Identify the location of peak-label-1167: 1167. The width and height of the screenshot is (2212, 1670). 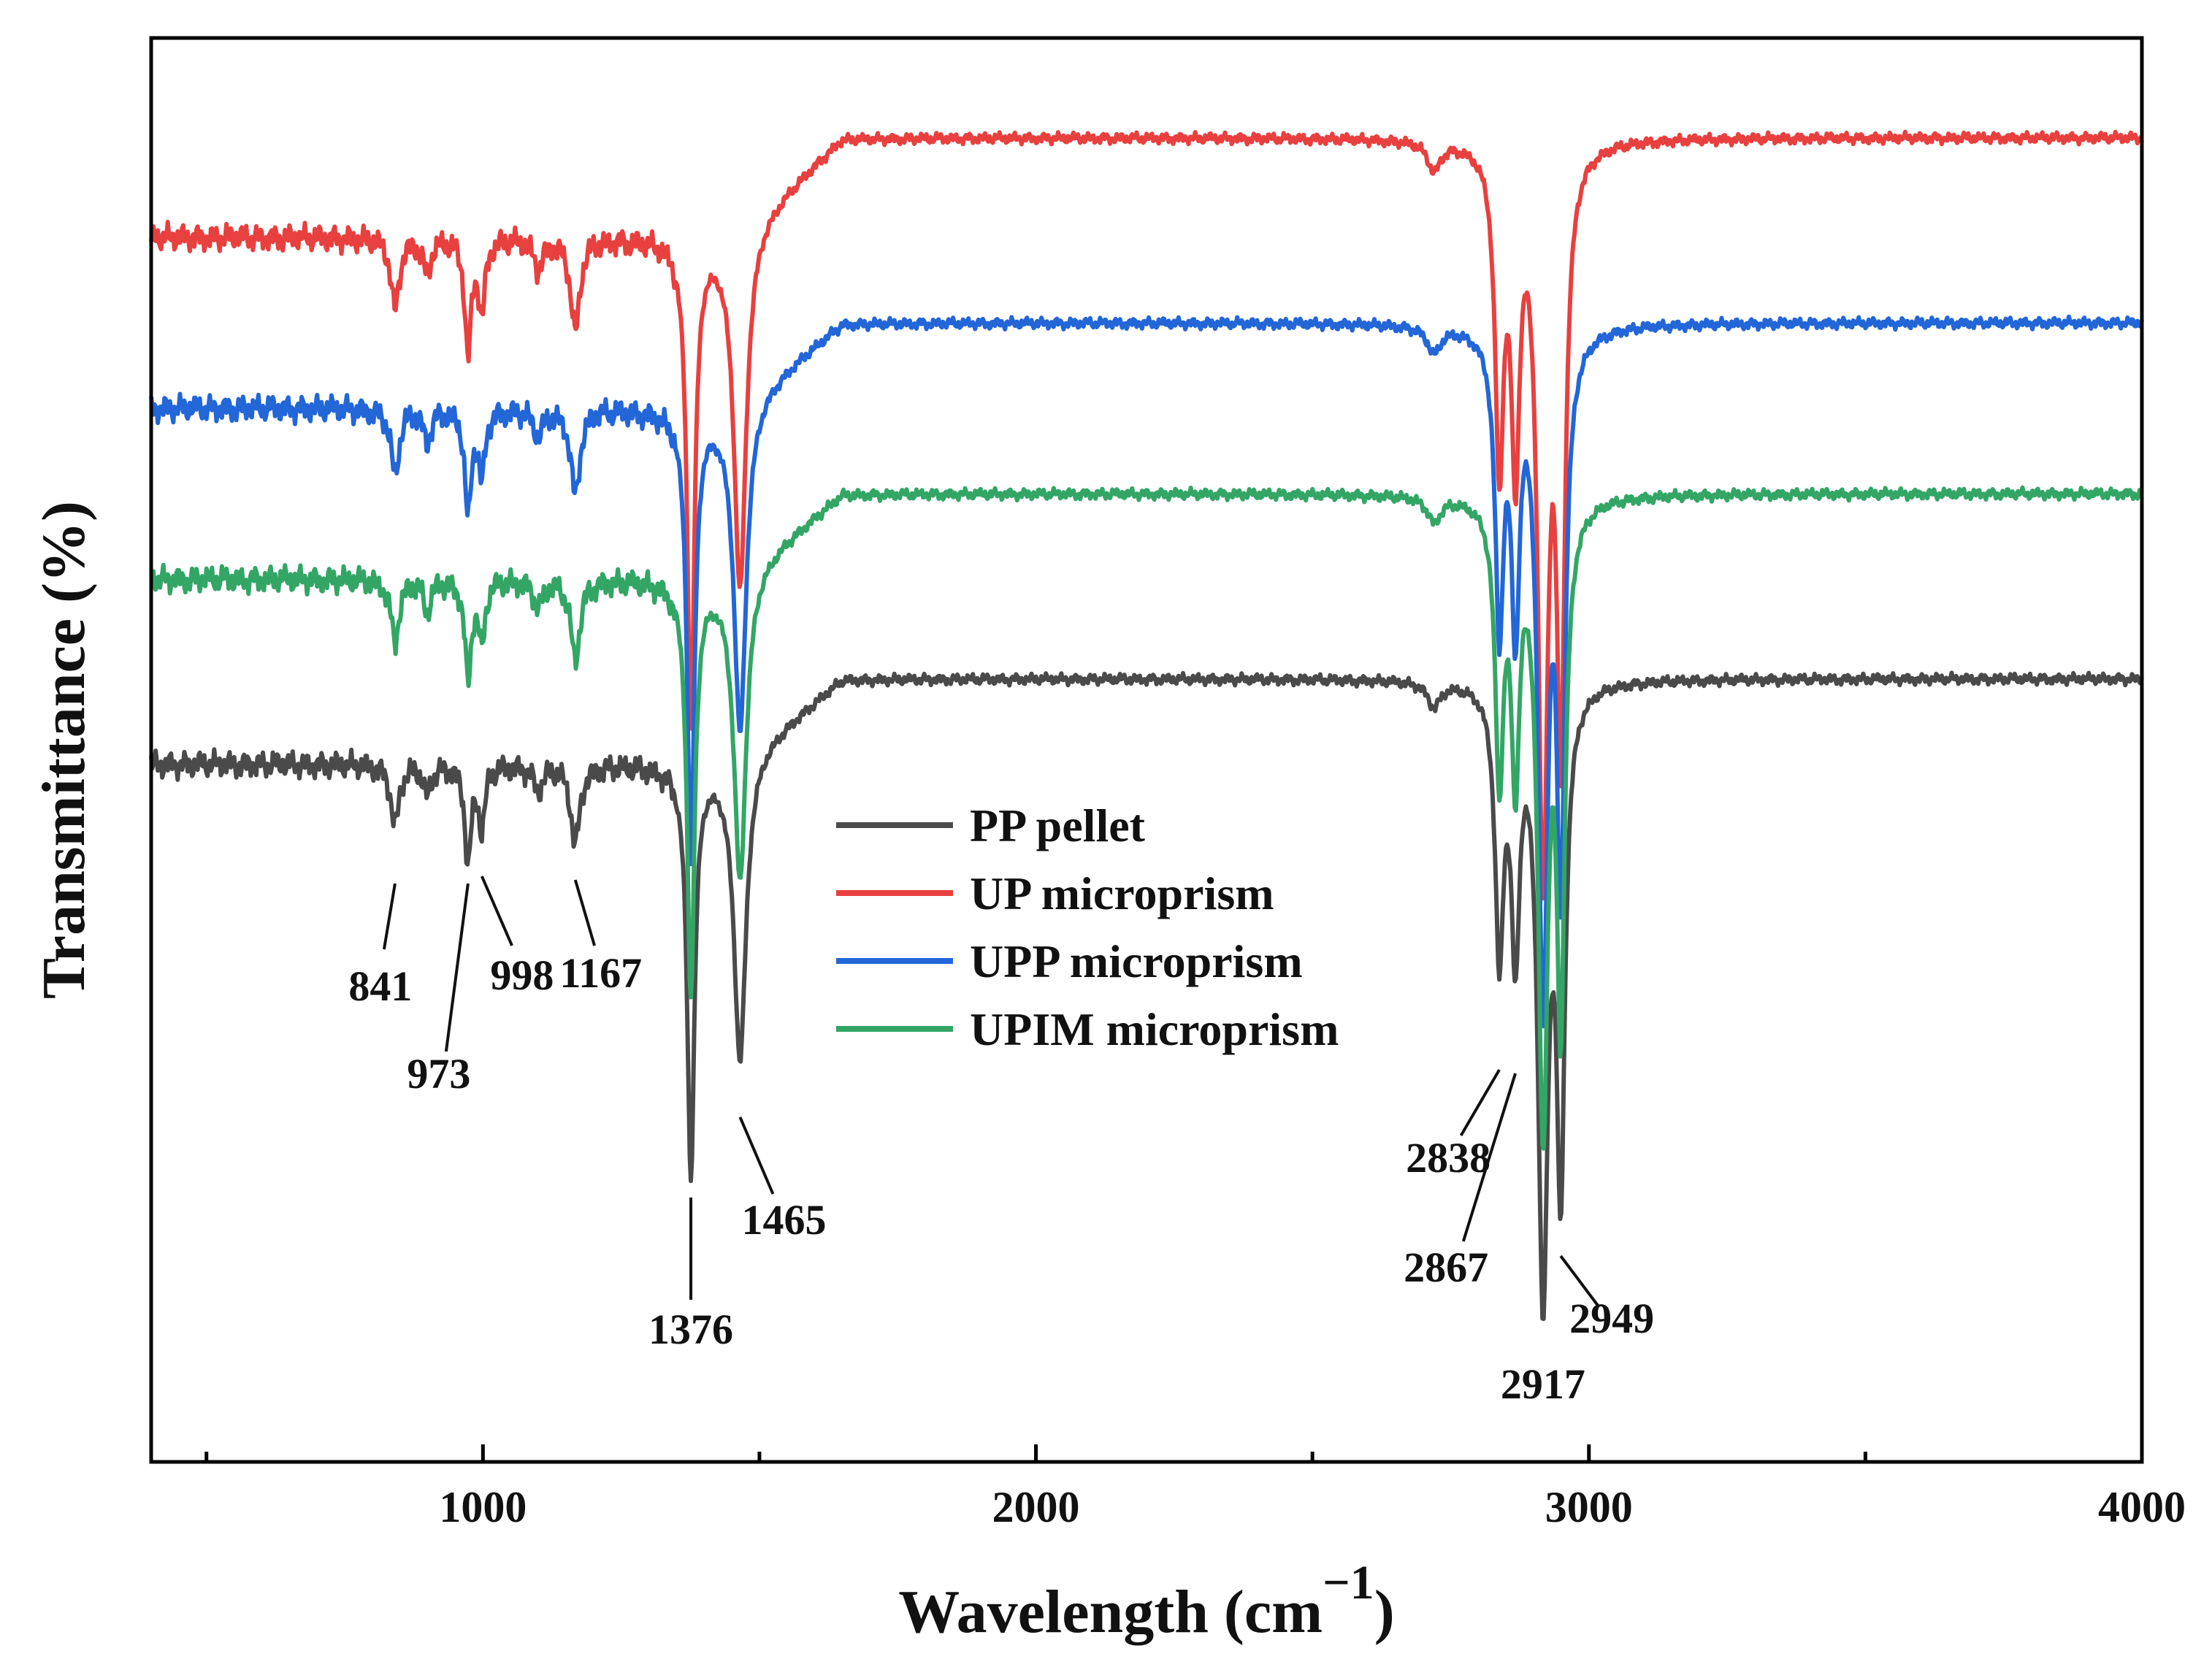
(600, 973).